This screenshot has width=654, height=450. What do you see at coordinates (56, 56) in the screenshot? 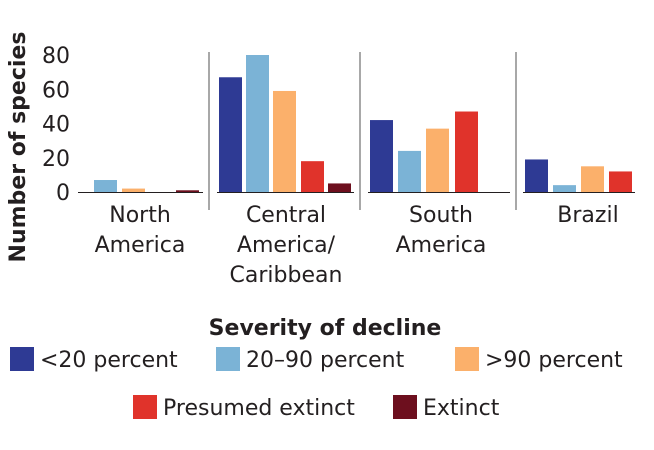
I see `y-tick-label: 80` at bounding box center [56, 56].